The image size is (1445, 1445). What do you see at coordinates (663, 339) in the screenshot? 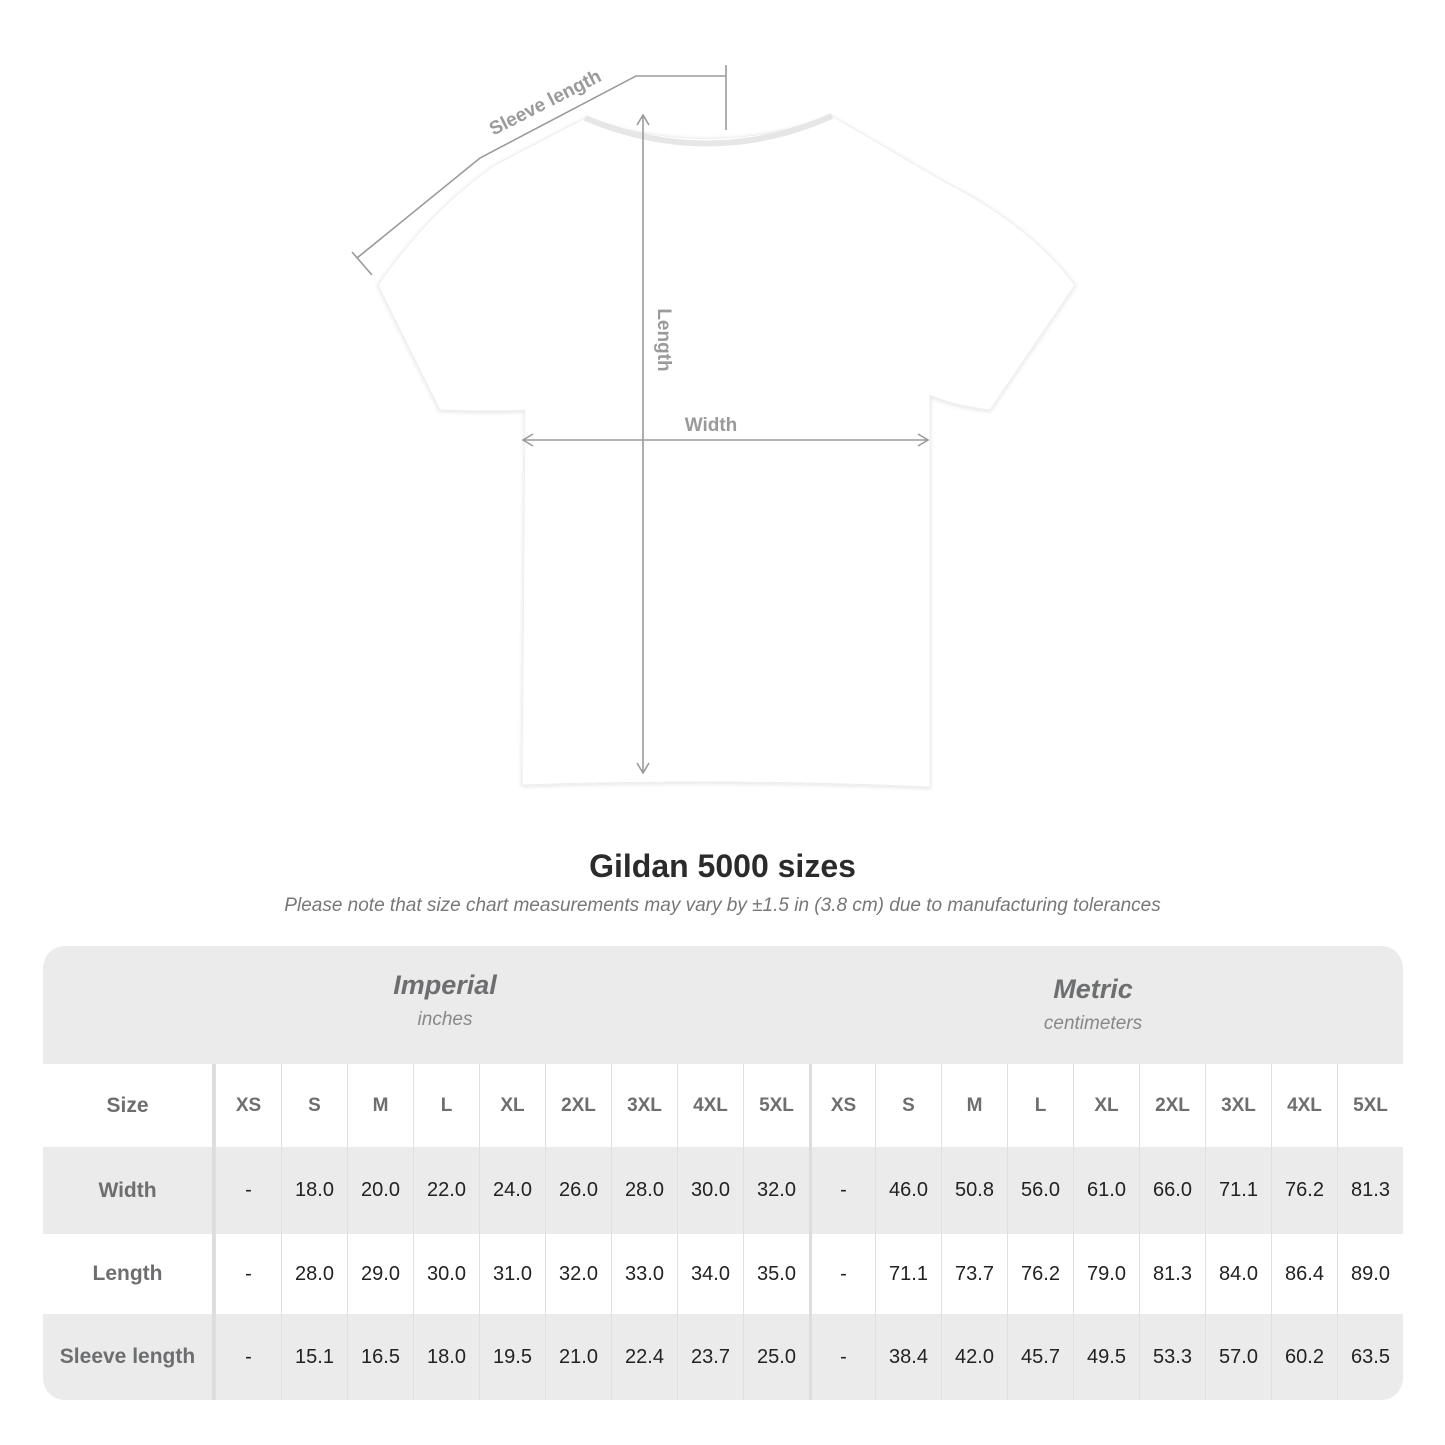
I see `length-label: Length` at bounding box center [663, 339].